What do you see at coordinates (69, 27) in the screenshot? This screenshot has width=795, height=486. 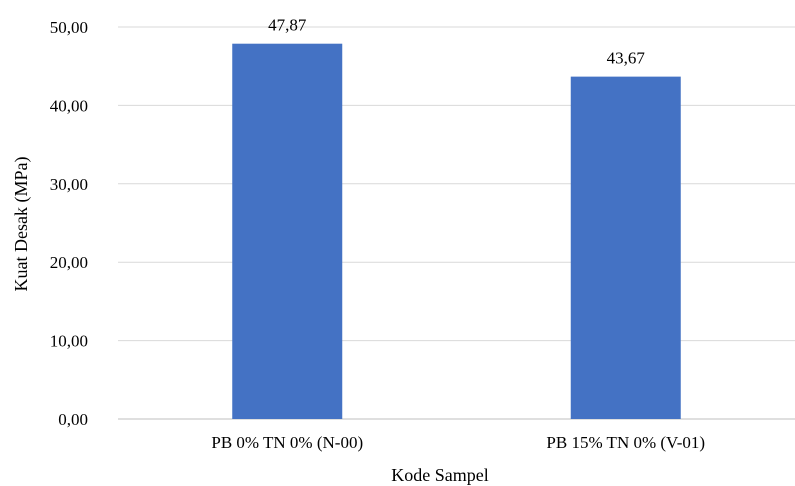 I see `y-tick-label: 50,00` at bounding box center [69, 27].